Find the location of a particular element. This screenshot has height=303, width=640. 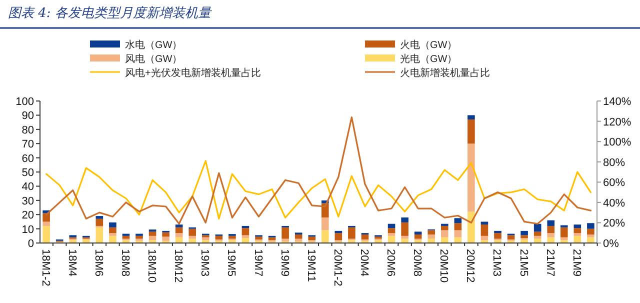

y-tick-label: 30 is located at coordinates (28, 201).